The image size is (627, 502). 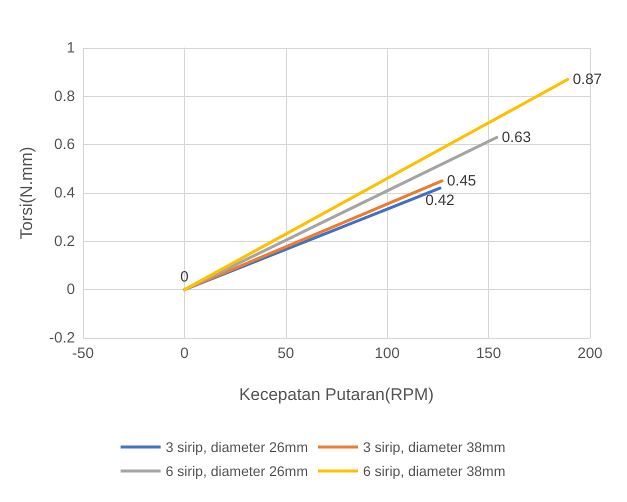 What do you see at coordinates (83, 353) in the screenshot?
I see `x-tick-label: -50` at bounding box center [83, 353].